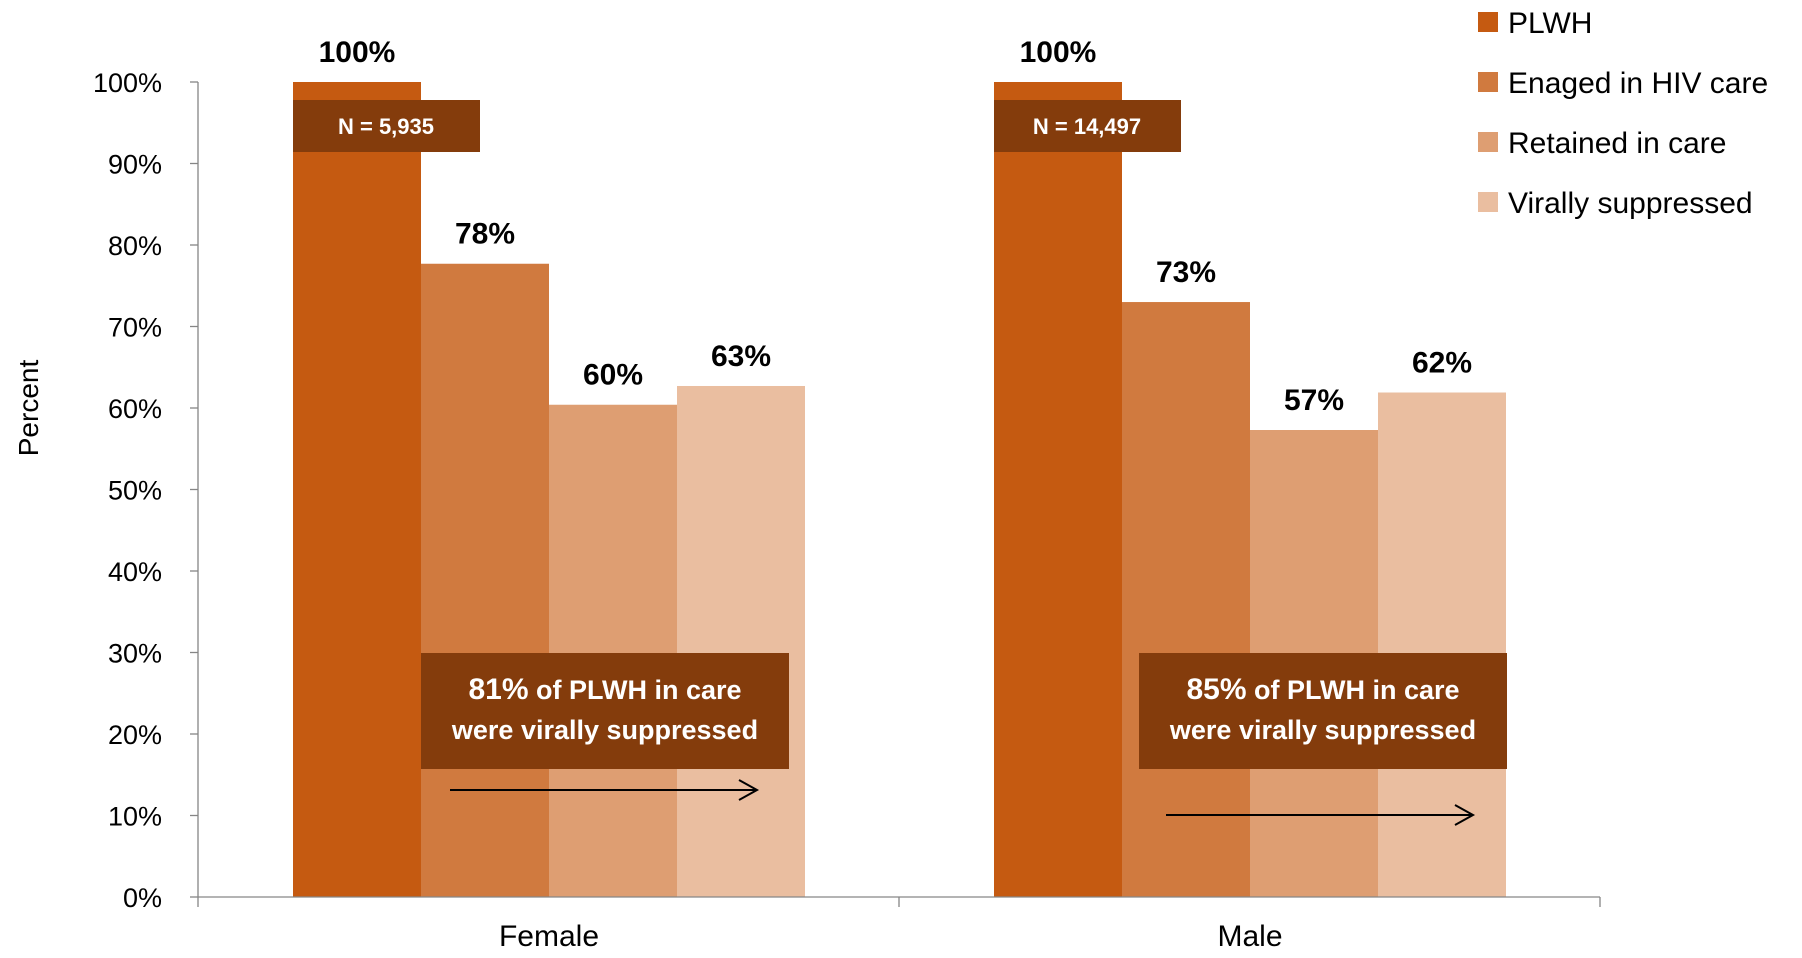  Describe the element at coordinates (1617, 143) in the screenshot. I see `legend-label: Retained in care` at that location.